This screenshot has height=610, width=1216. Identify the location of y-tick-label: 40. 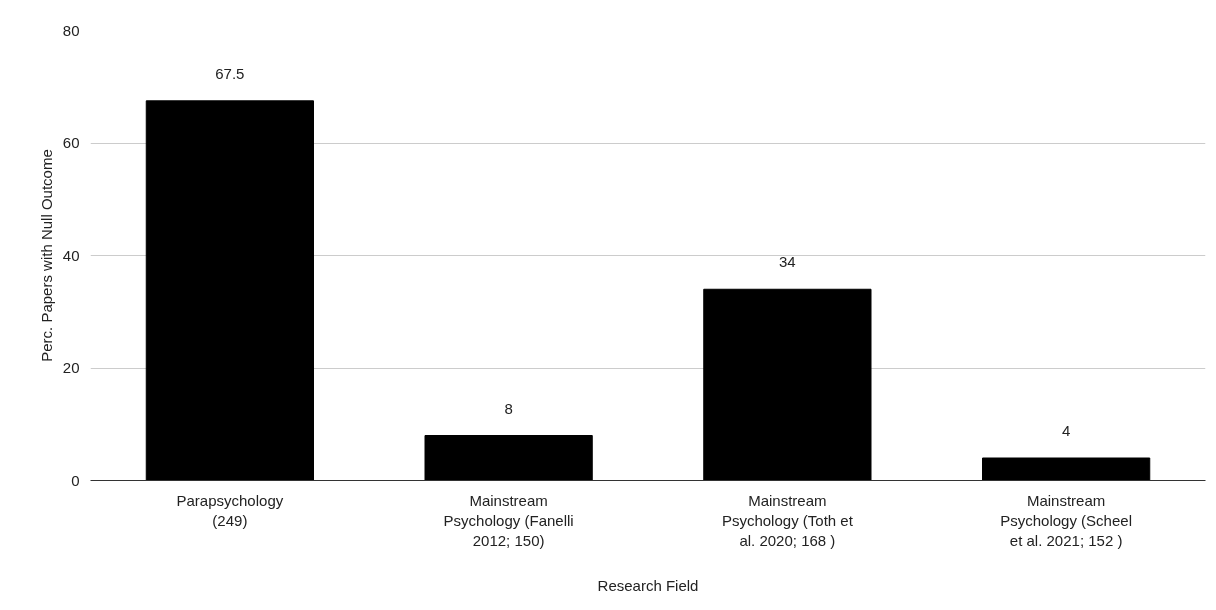
(71, 255).